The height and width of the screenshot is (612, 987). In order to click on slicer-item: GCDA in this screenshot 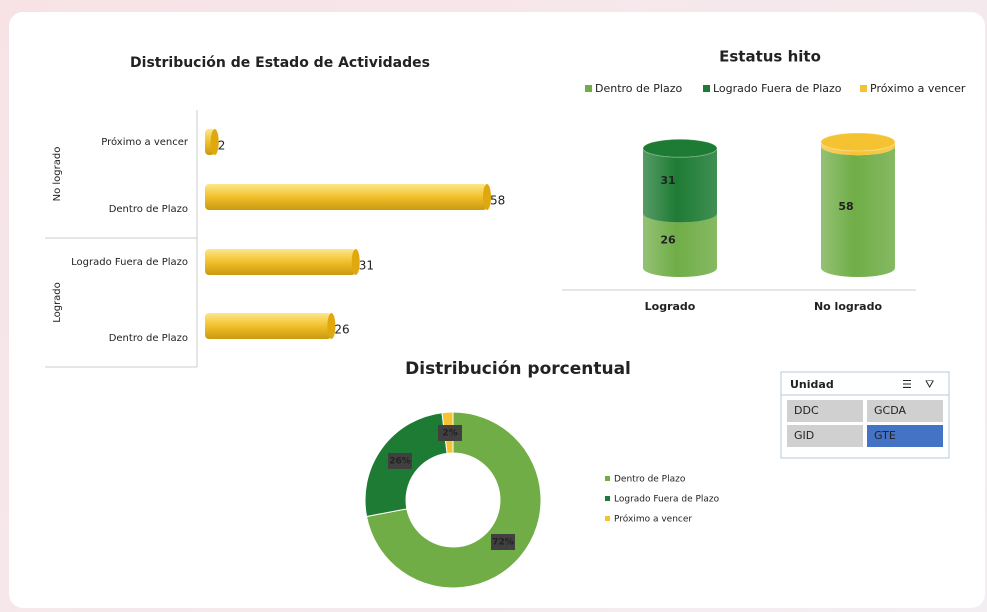, I will do `click(890, 410)`.